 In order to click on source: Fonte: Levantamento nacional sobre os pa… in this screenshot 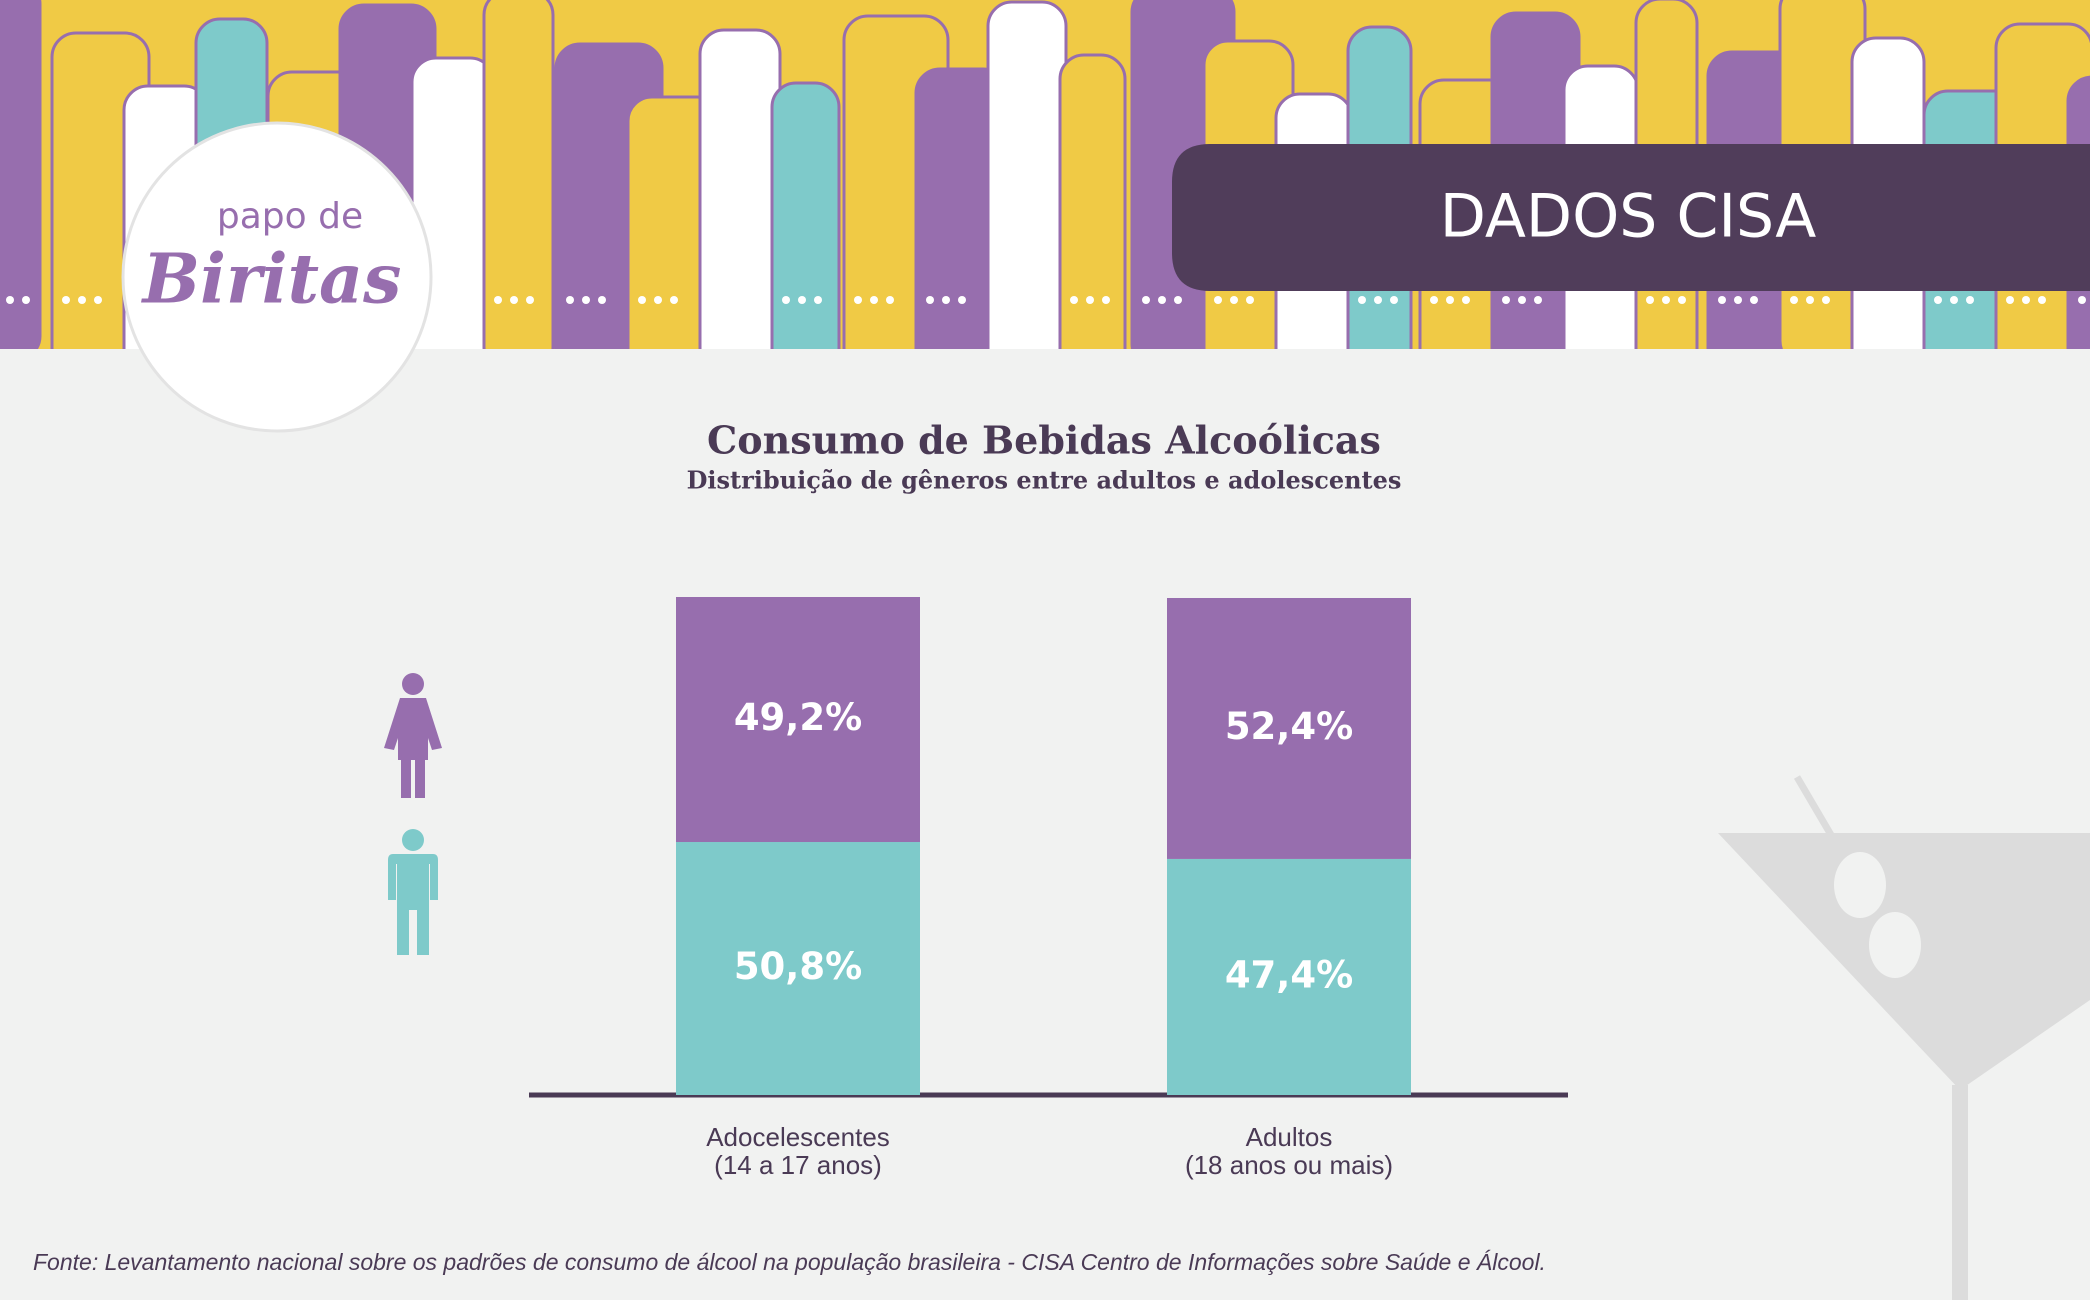, I will do `click(789, 1262)`.